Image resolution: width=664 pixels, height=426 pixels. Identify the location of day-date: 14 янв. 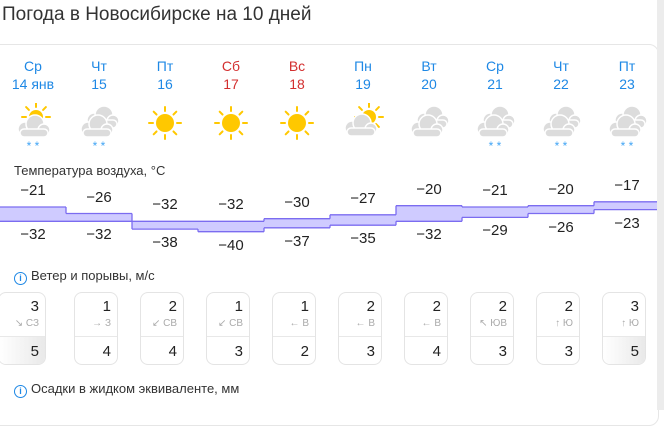
(33, 84).